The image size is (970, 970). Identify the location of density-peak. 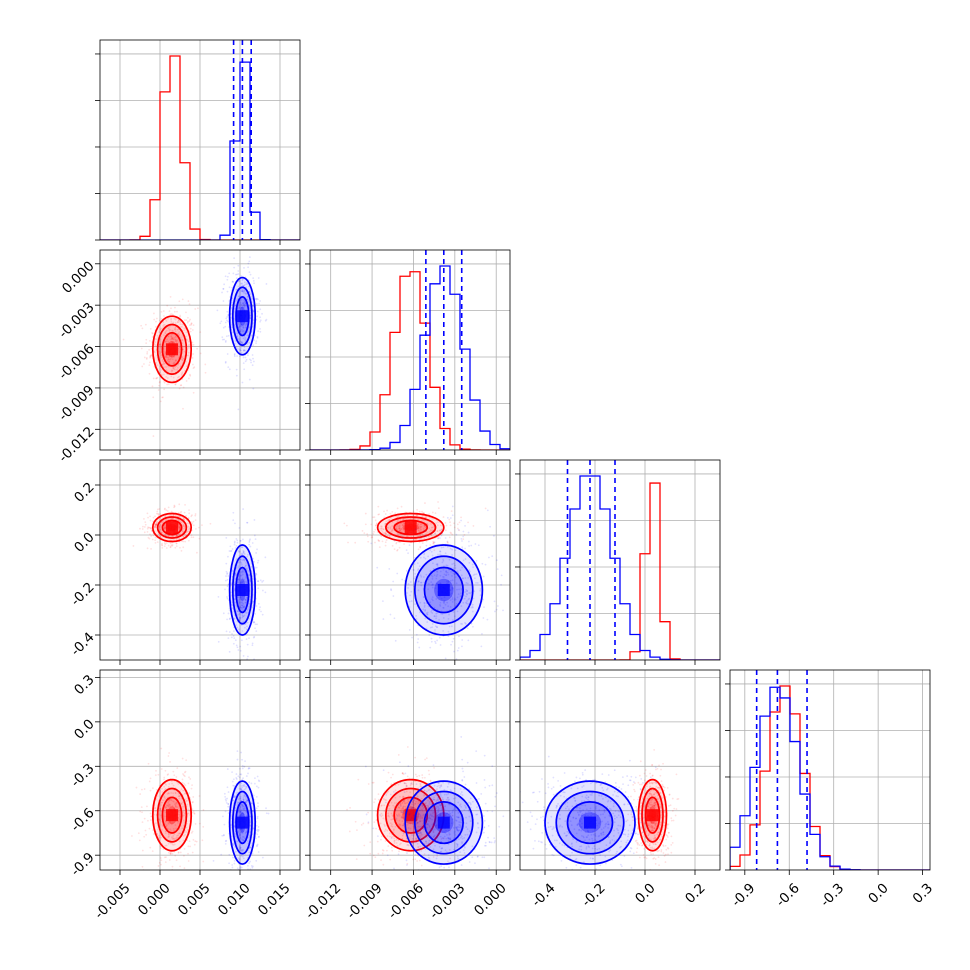
(172, 349).